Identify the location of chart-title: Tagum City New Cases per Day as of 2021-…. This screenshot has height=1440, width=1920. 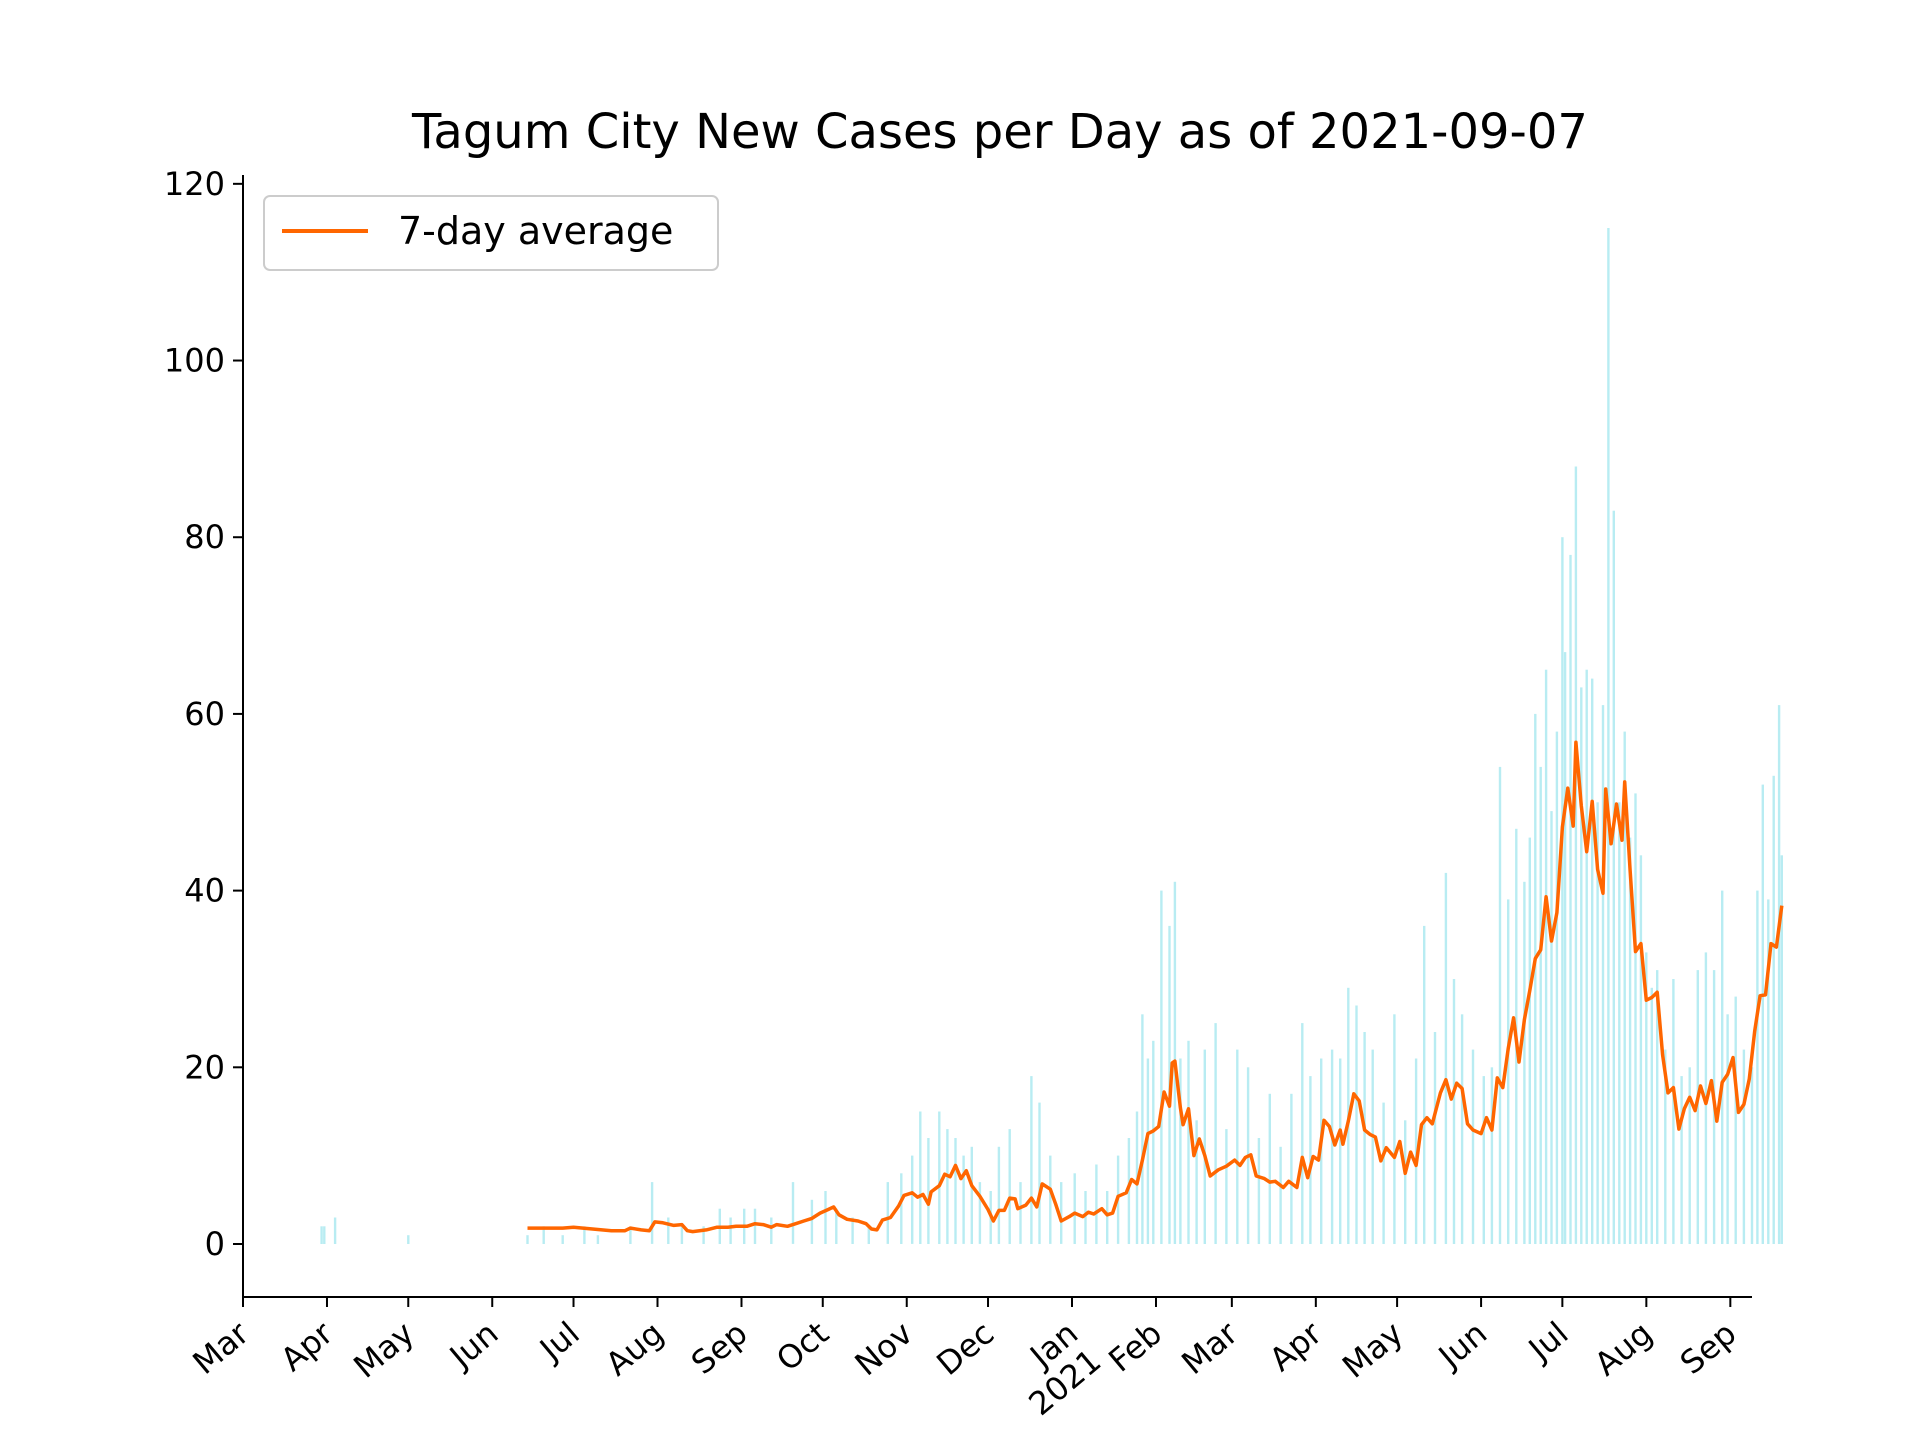
(999, 132).